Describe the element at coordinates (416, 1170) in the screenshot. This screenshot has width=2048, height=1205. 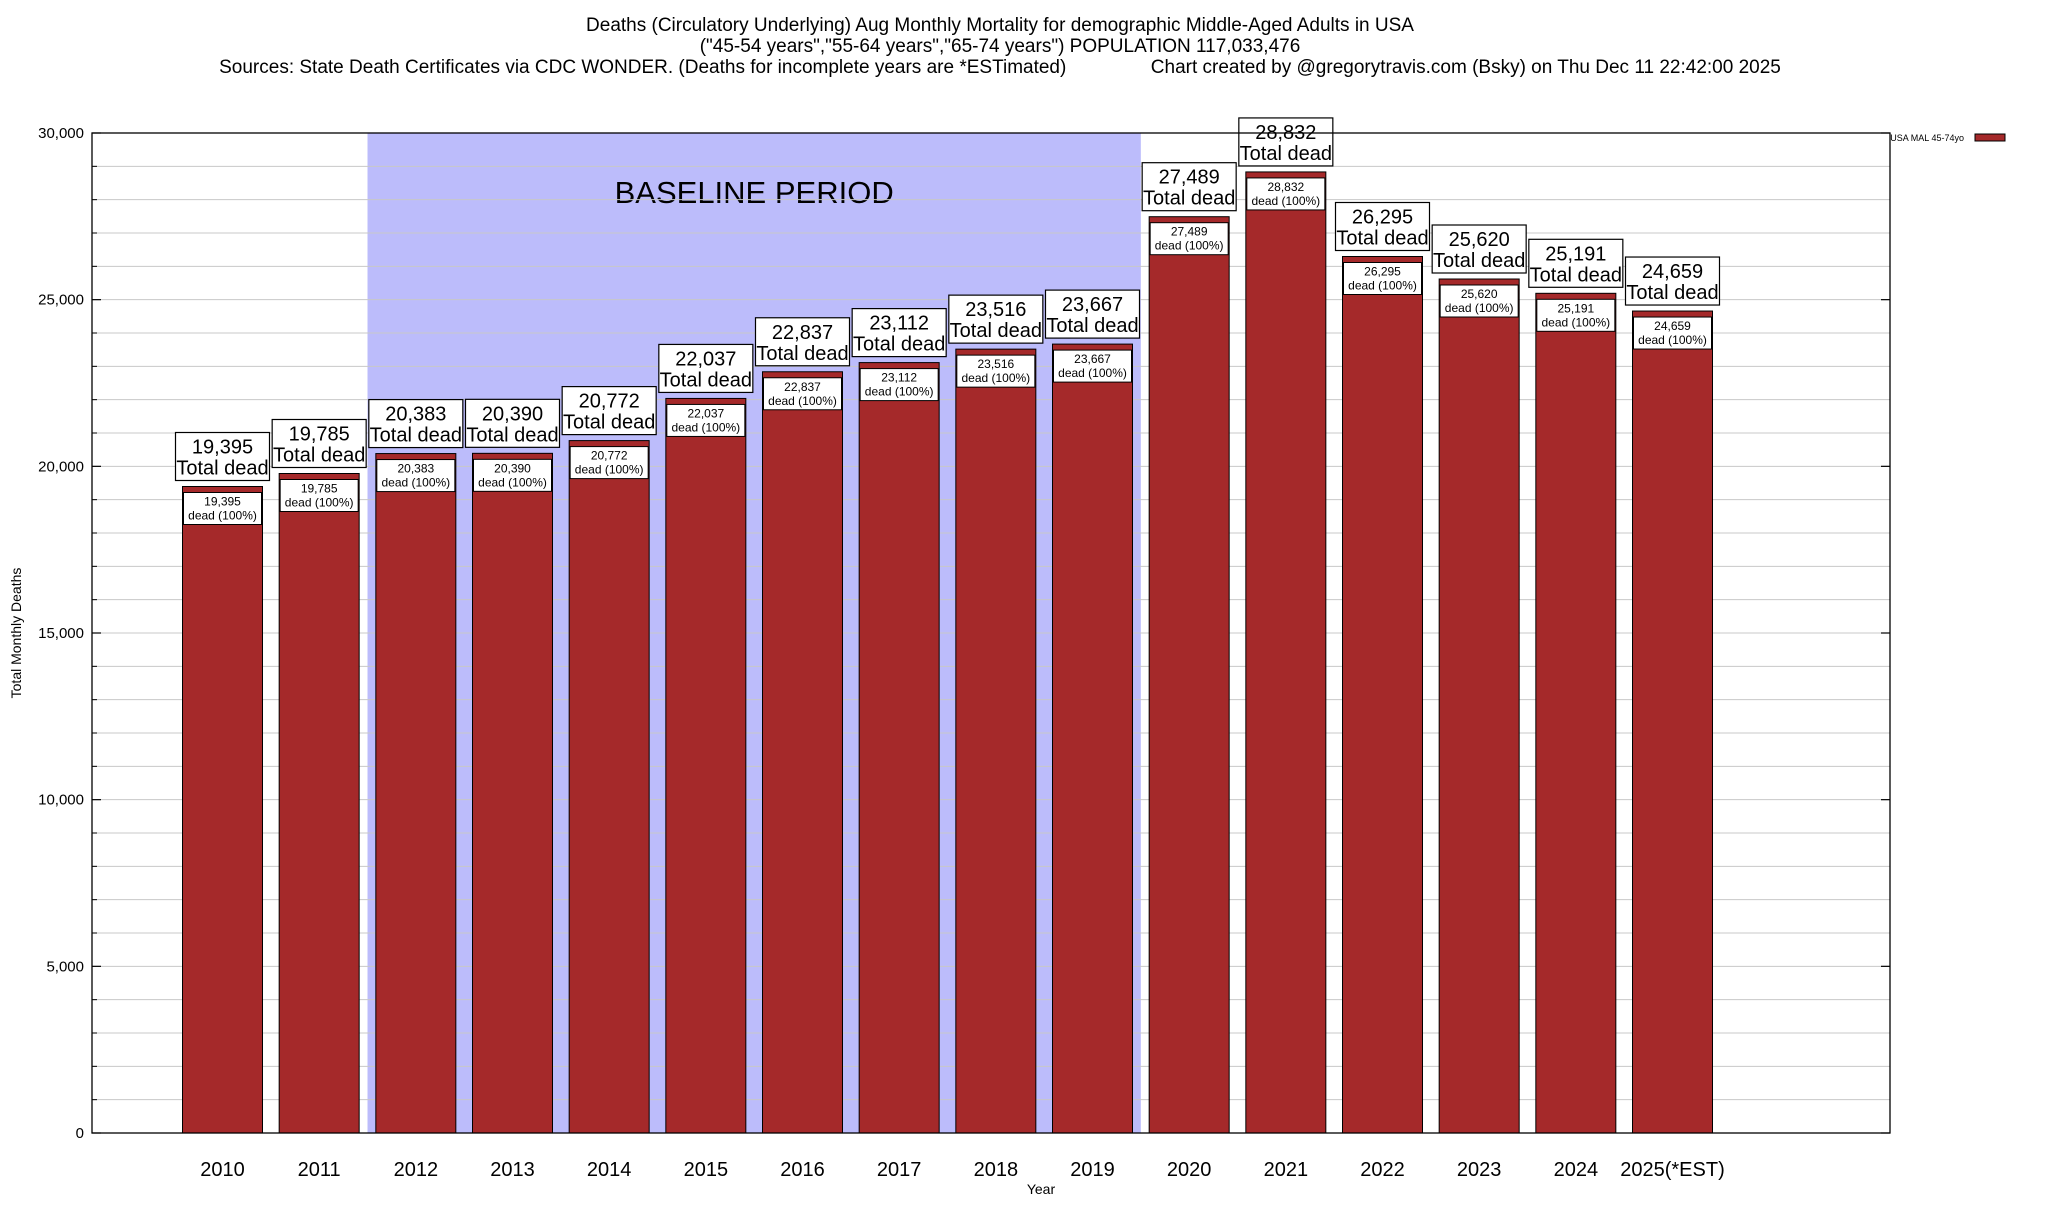
I see `x-tick-label: 2012` at that location.